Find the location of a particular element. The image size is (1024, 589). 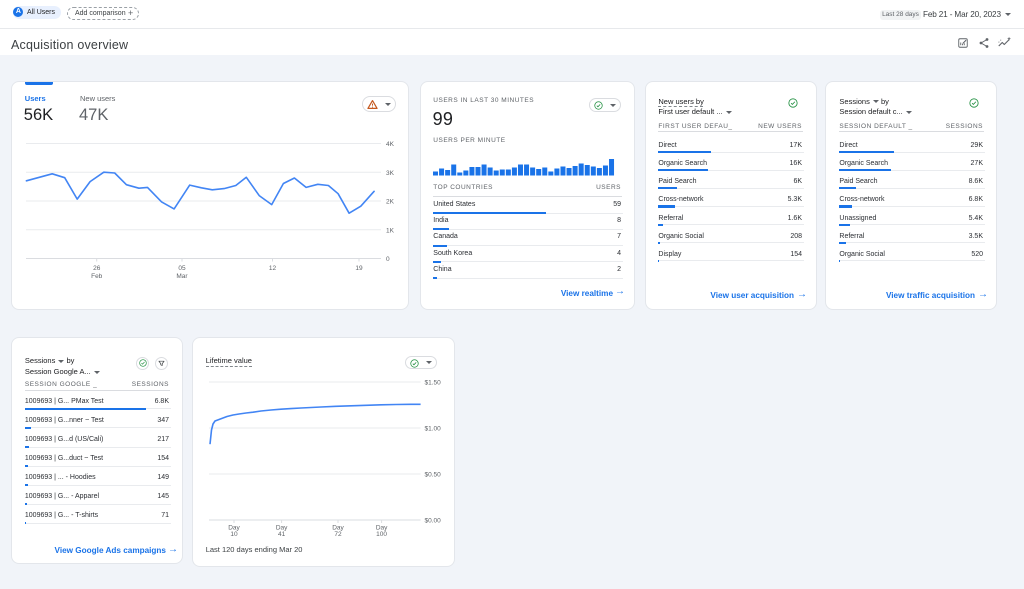

svg-text: Mar is located at coordinates (182, 276).